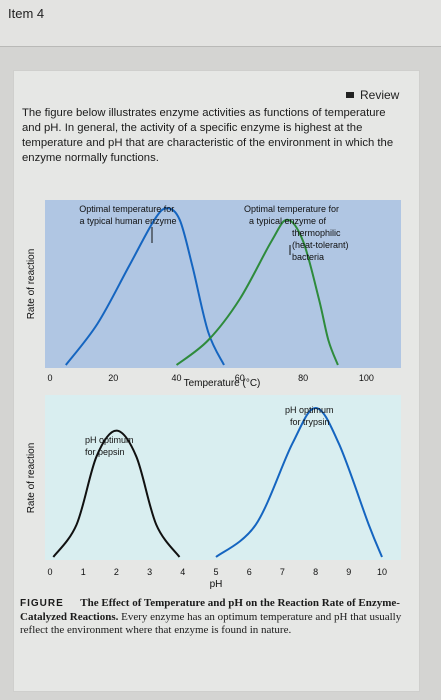 The image size is (441, 700). I want to click on temp-tick-label: 40, so click(177, 378).